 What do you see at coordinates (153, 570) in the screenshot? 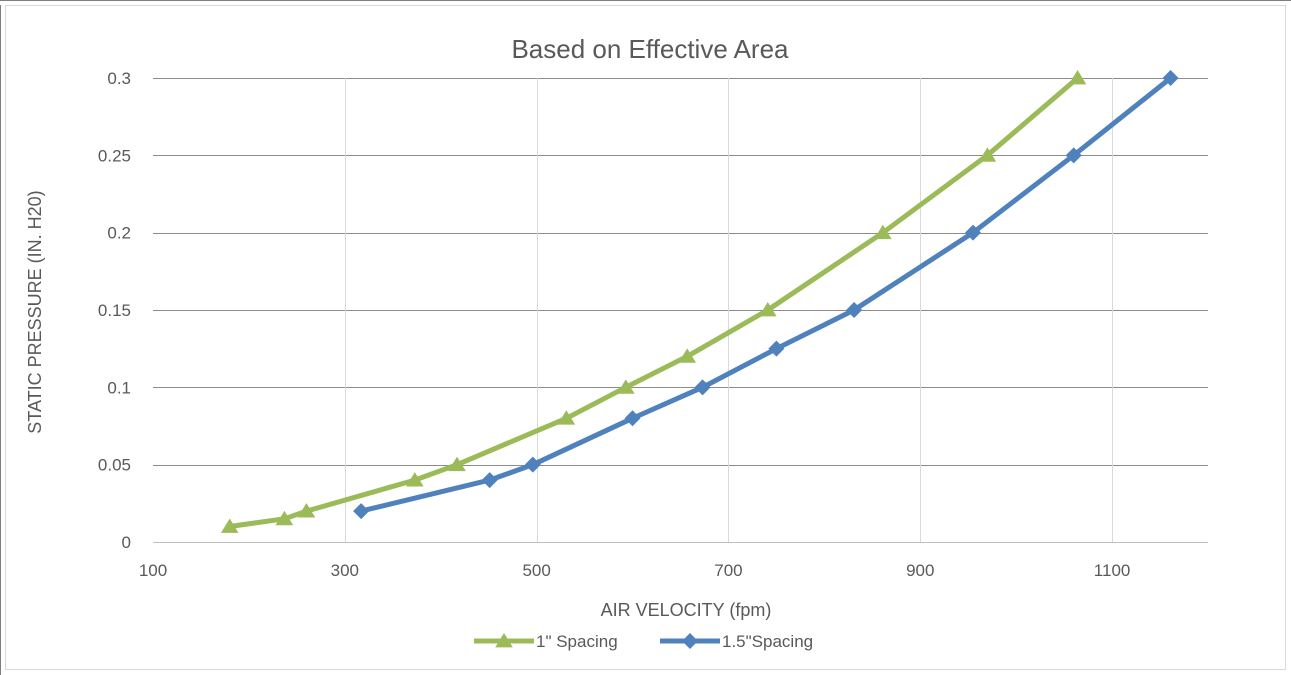
I see `x-tick-label: 100` at bounding box center [153, 570].